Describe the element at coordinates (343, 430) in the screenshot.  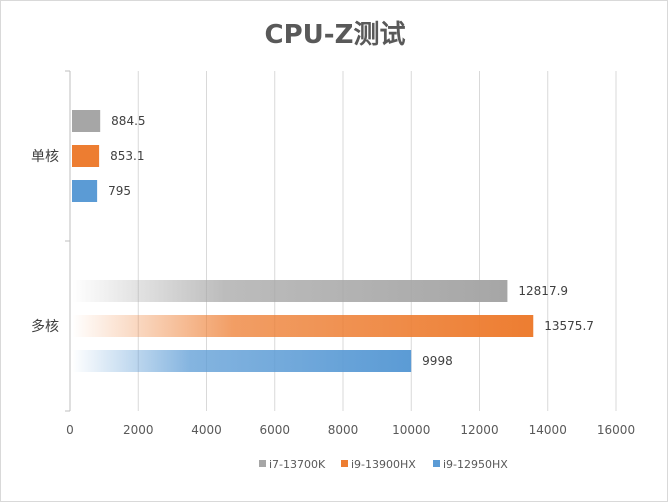
I see `x-tick-label: 8000` at that location.